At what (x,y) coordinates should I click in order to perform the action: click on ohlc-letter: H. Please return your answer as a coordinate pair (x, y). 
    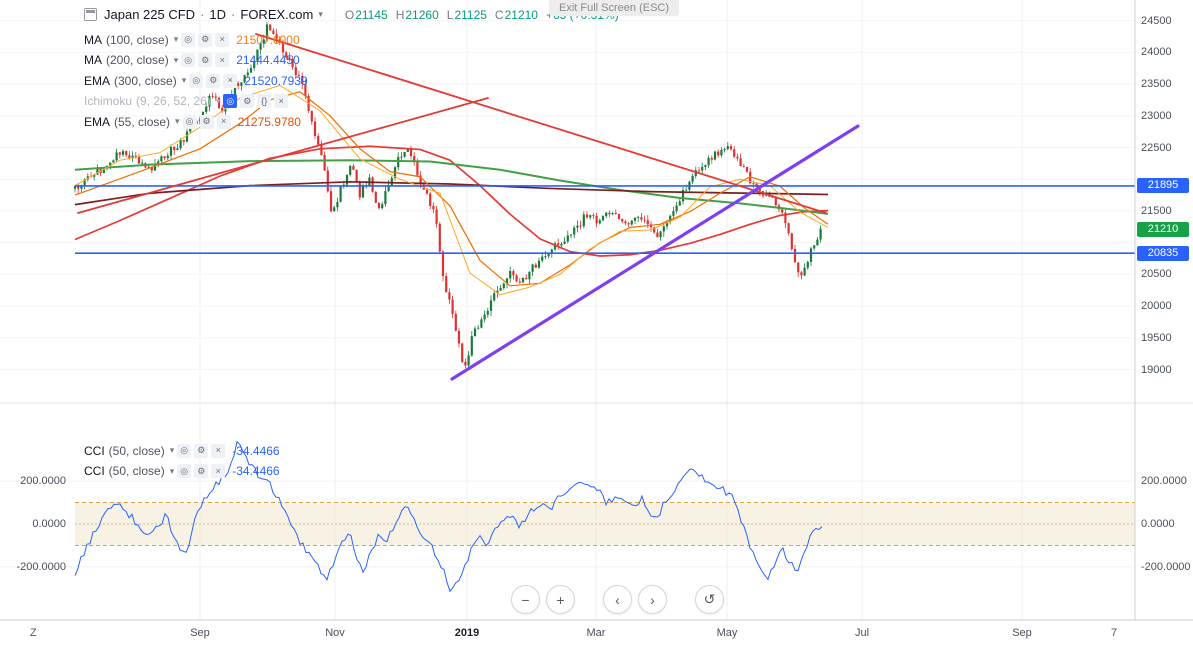
    Looking at the image, I should click on (400, 14).